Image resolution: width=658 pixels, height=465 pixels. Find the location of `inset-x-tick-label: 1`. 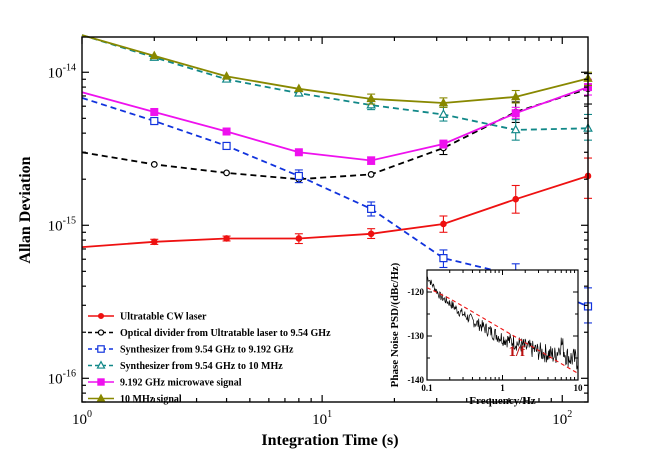

inset-x-tick-label: 1 is located at coordinates (502, 388).